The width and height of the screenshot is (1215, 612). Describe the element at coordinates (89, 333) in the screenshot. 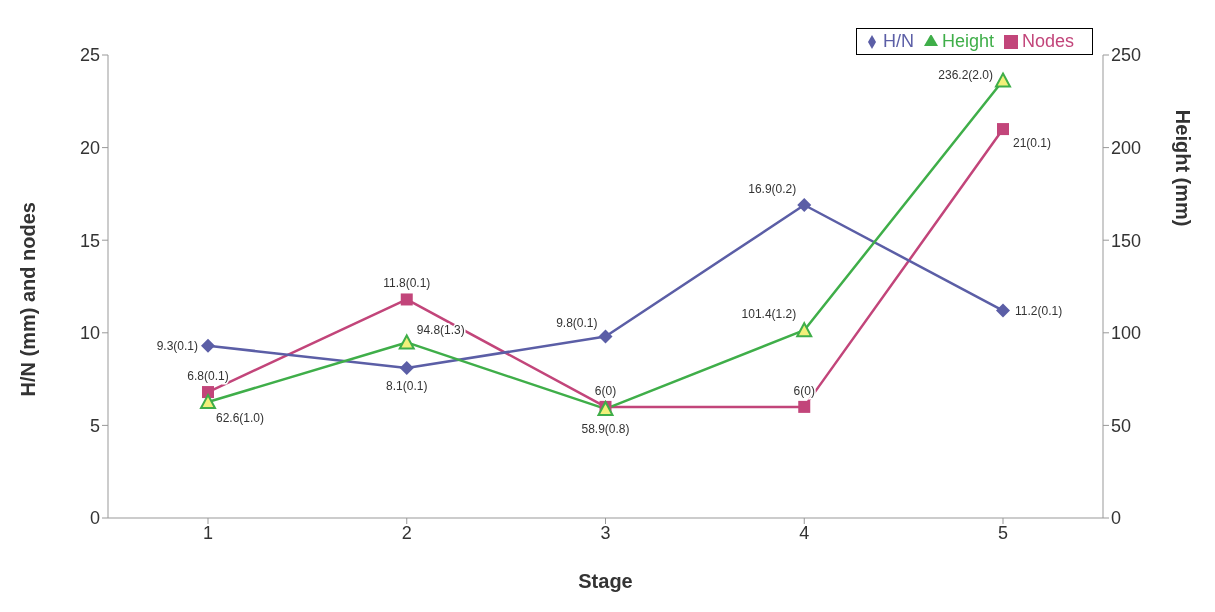

I see `y-tick-label: 10` at that location.